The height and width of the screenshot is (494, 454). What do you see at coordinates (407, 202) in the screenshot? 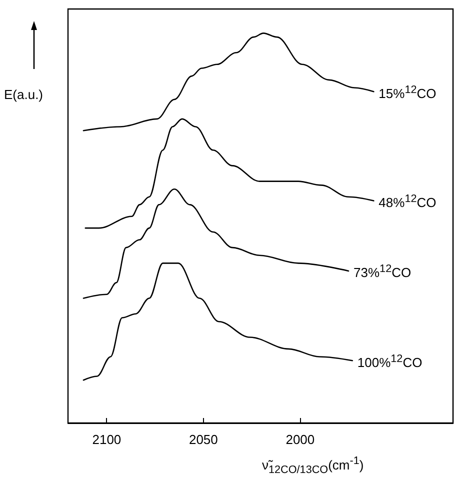
I see `series-label: 48%$^{12}$CO` at bounding box center [407, 202].